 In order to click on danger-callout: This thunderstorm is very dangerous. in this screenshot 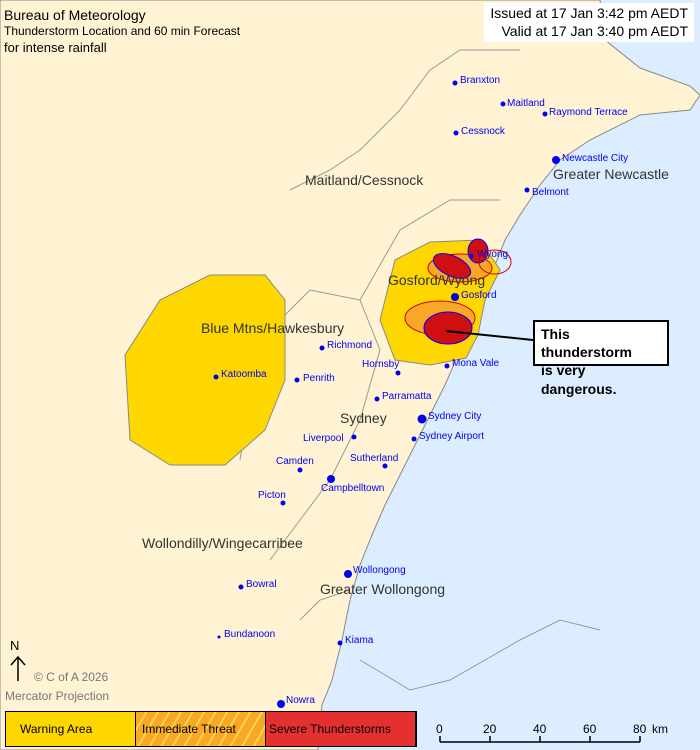, I will do `click(601, 358)`.